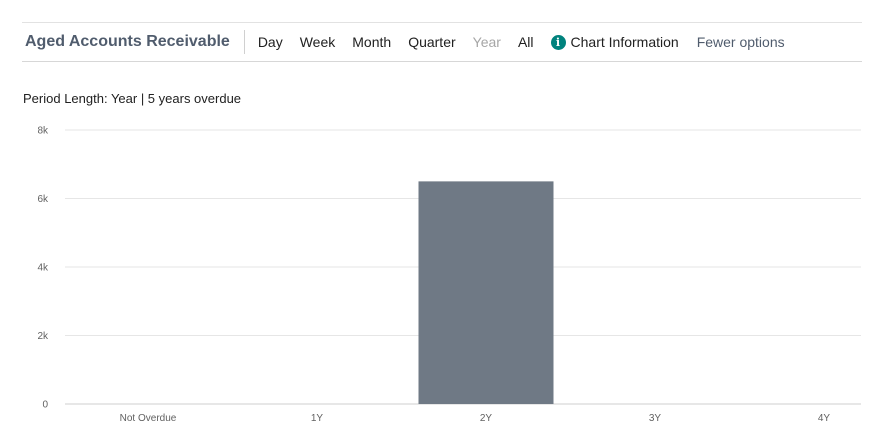 This screenshot has width=886, height=447. I want to click on period-option-week: Week, so click(317, 42).